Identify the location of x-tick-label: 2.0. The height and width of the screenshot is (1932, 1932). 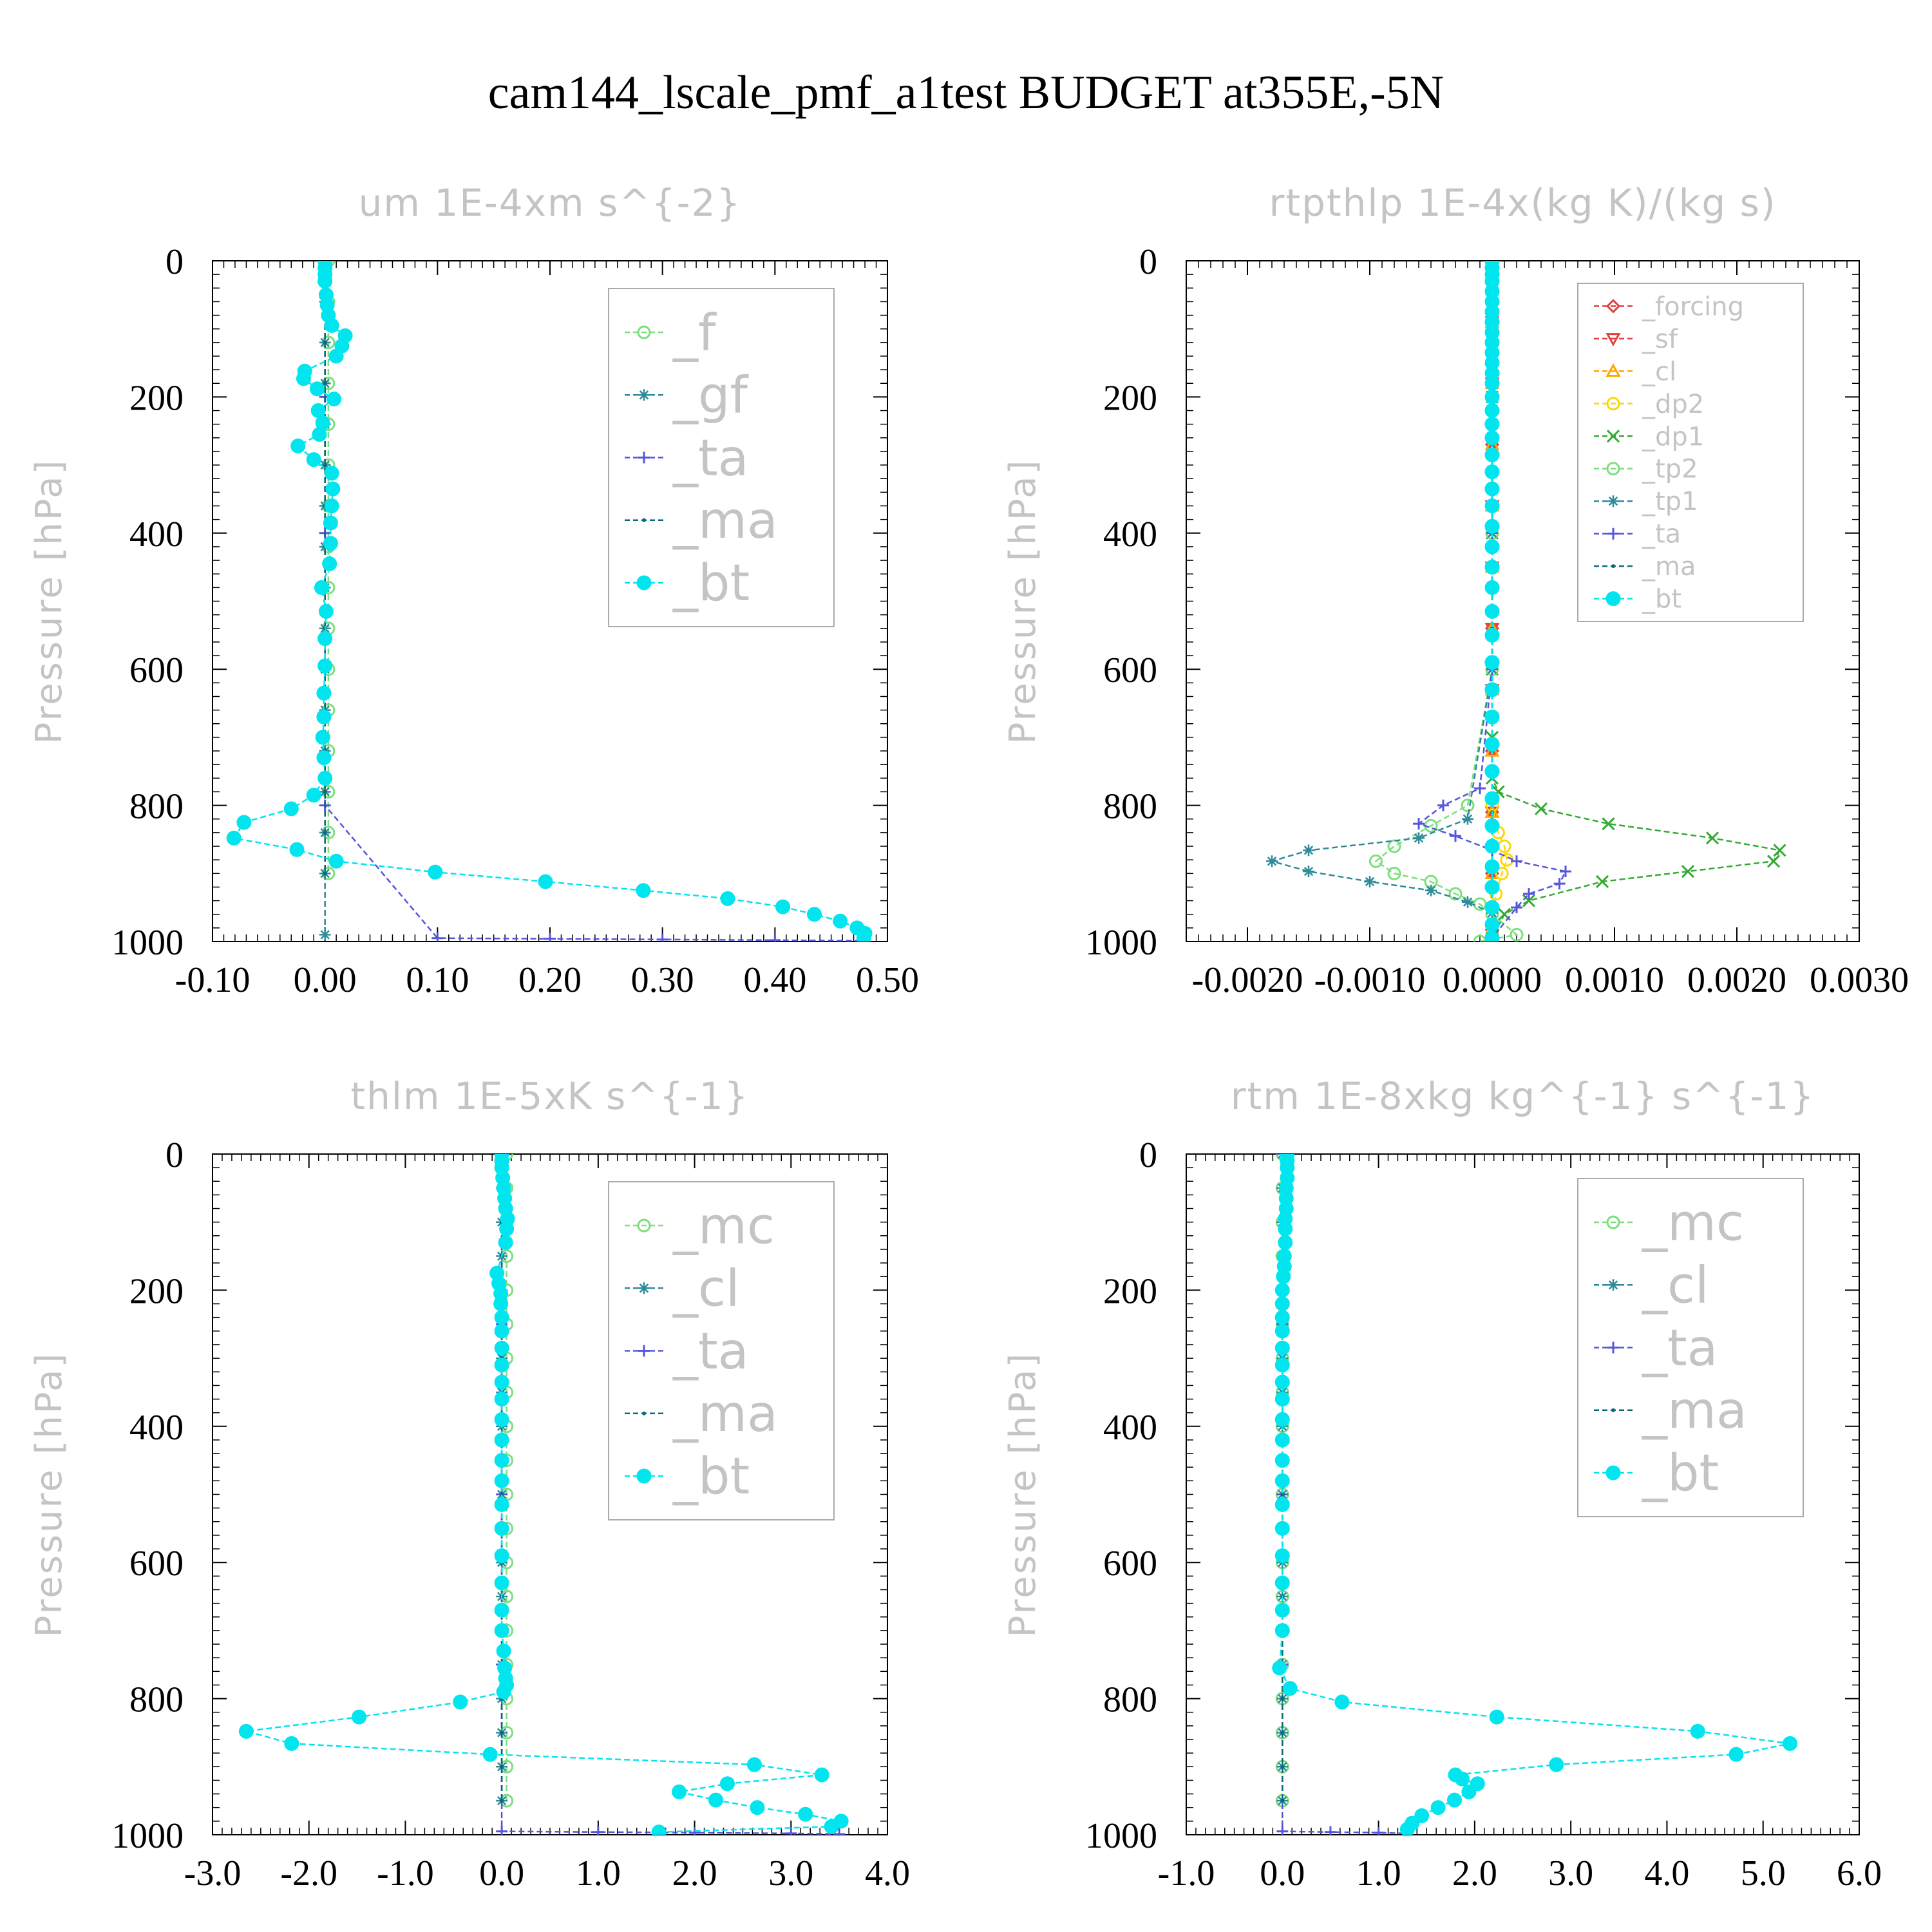
(1475, 1873).